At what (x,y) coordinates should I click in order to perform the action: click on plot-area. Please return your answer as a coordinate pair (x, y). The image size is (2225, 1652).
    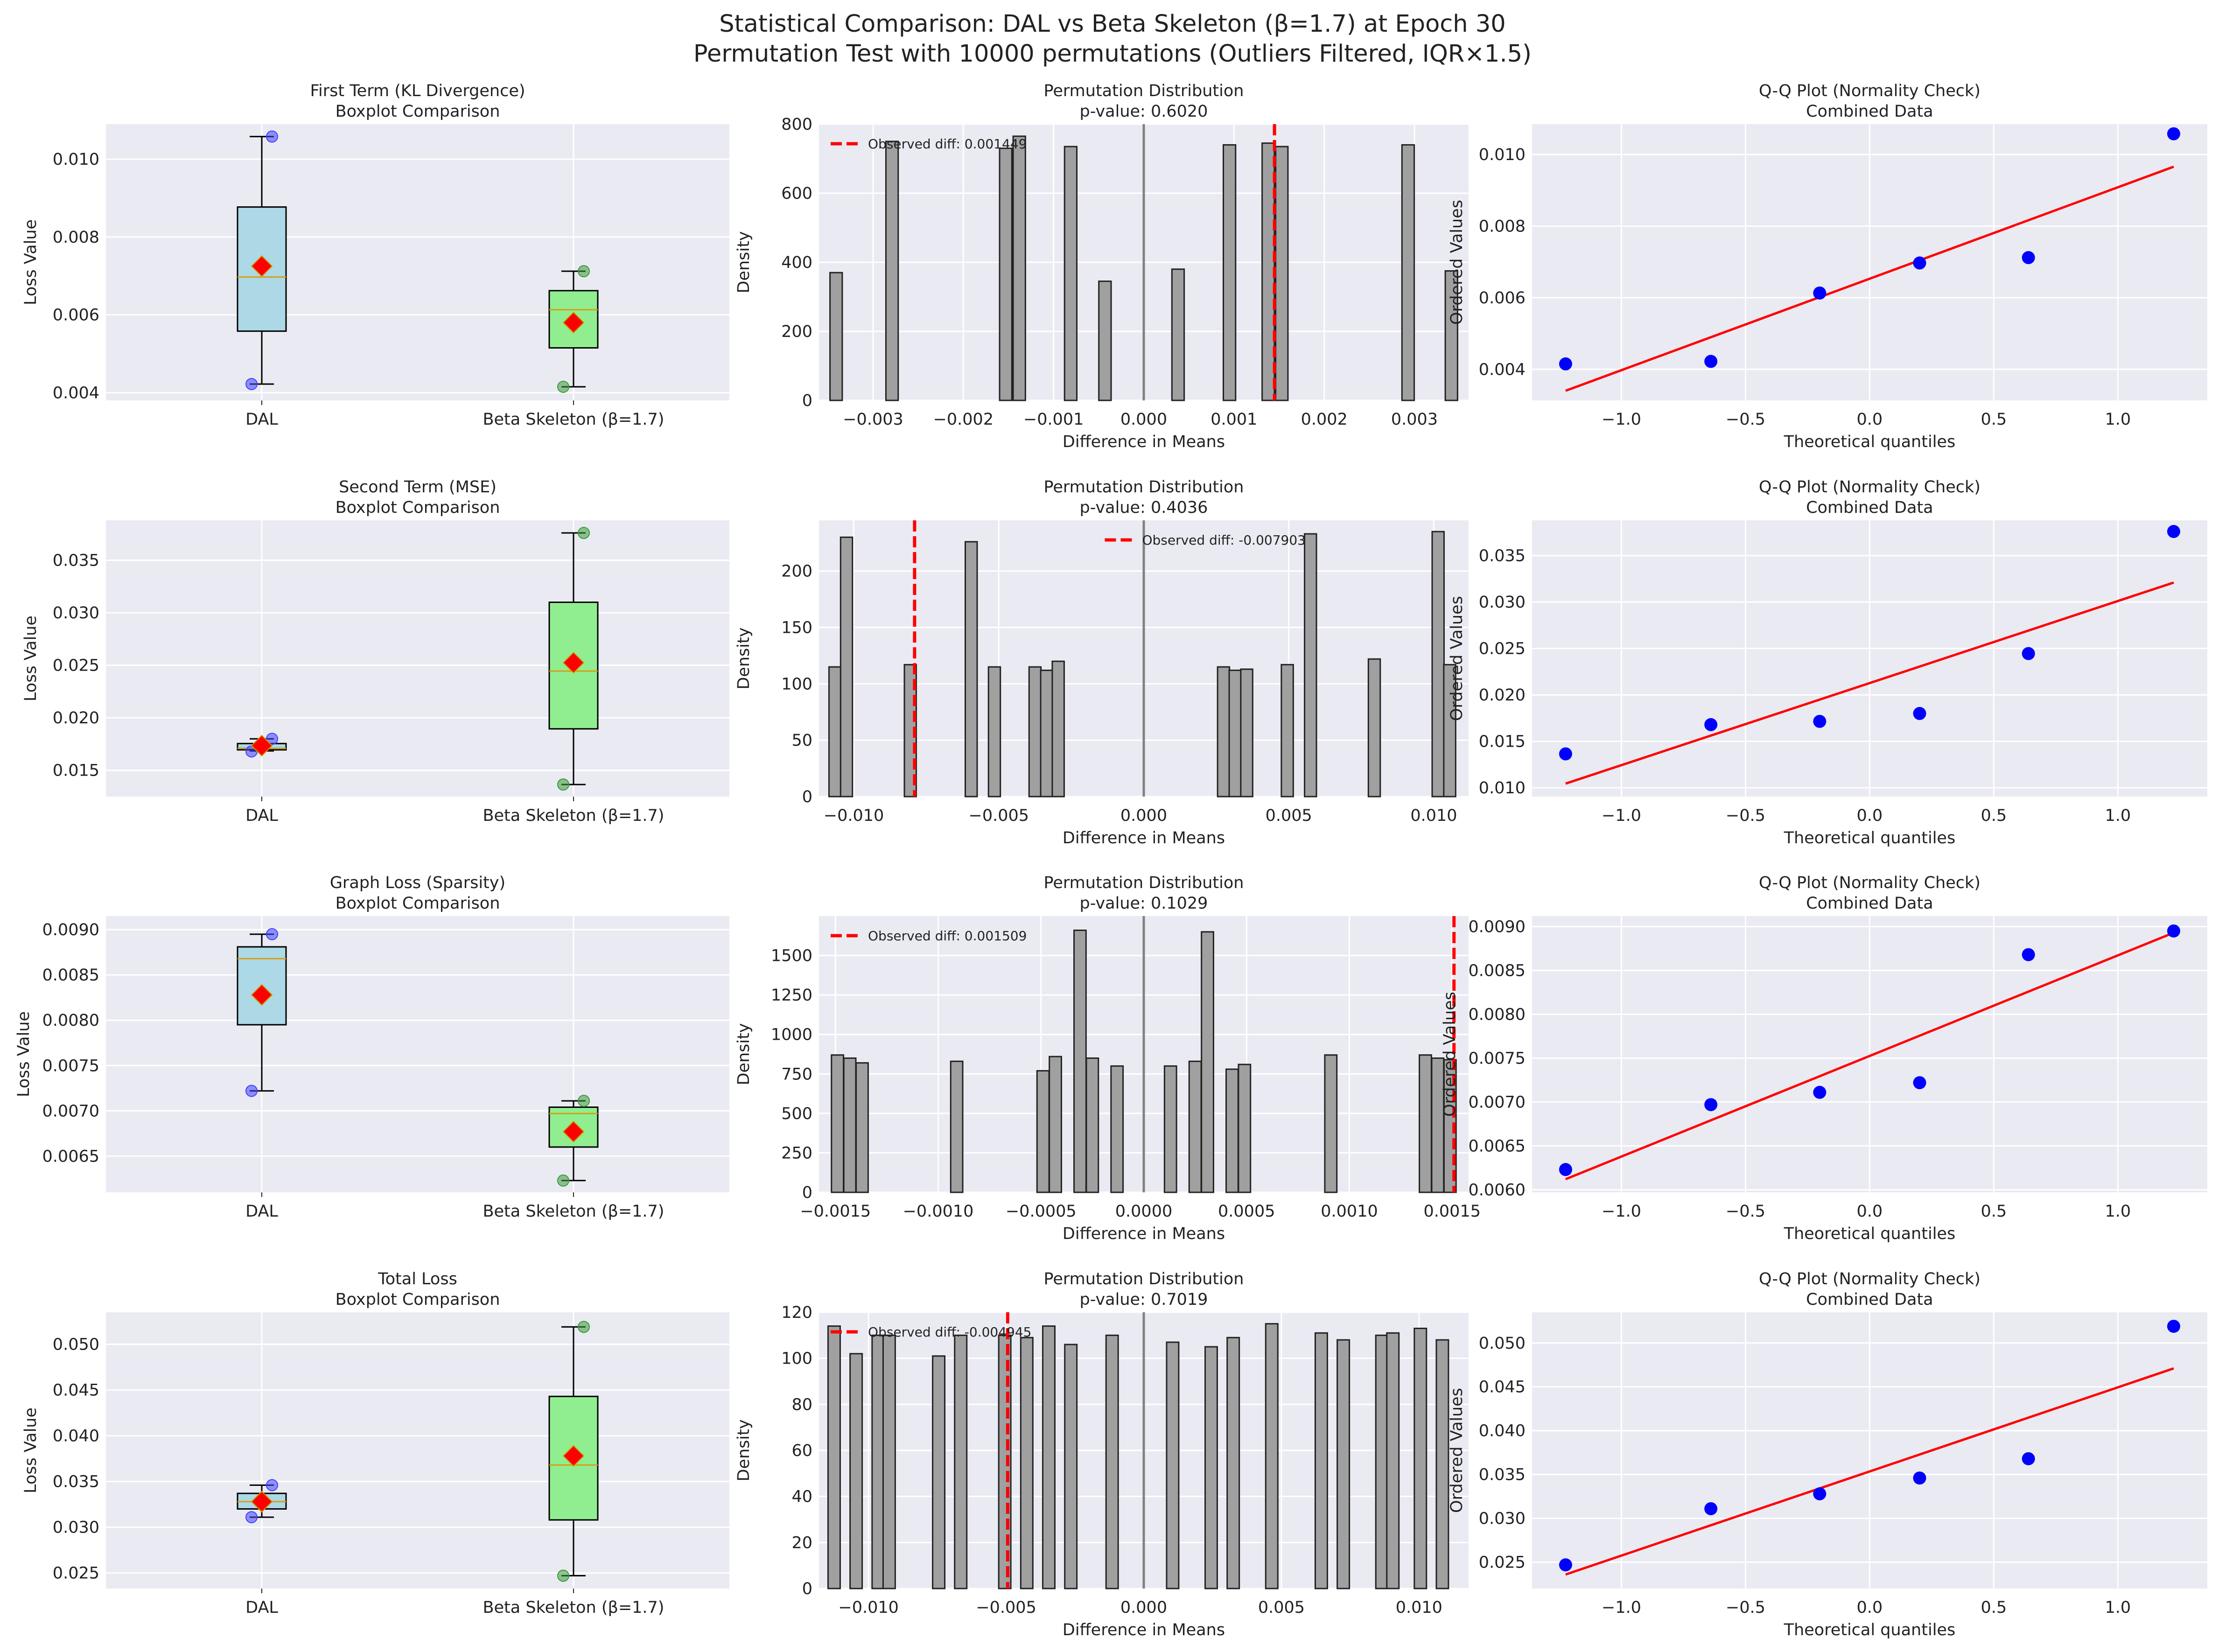
    Looking at the image, I should click on (418, 262).